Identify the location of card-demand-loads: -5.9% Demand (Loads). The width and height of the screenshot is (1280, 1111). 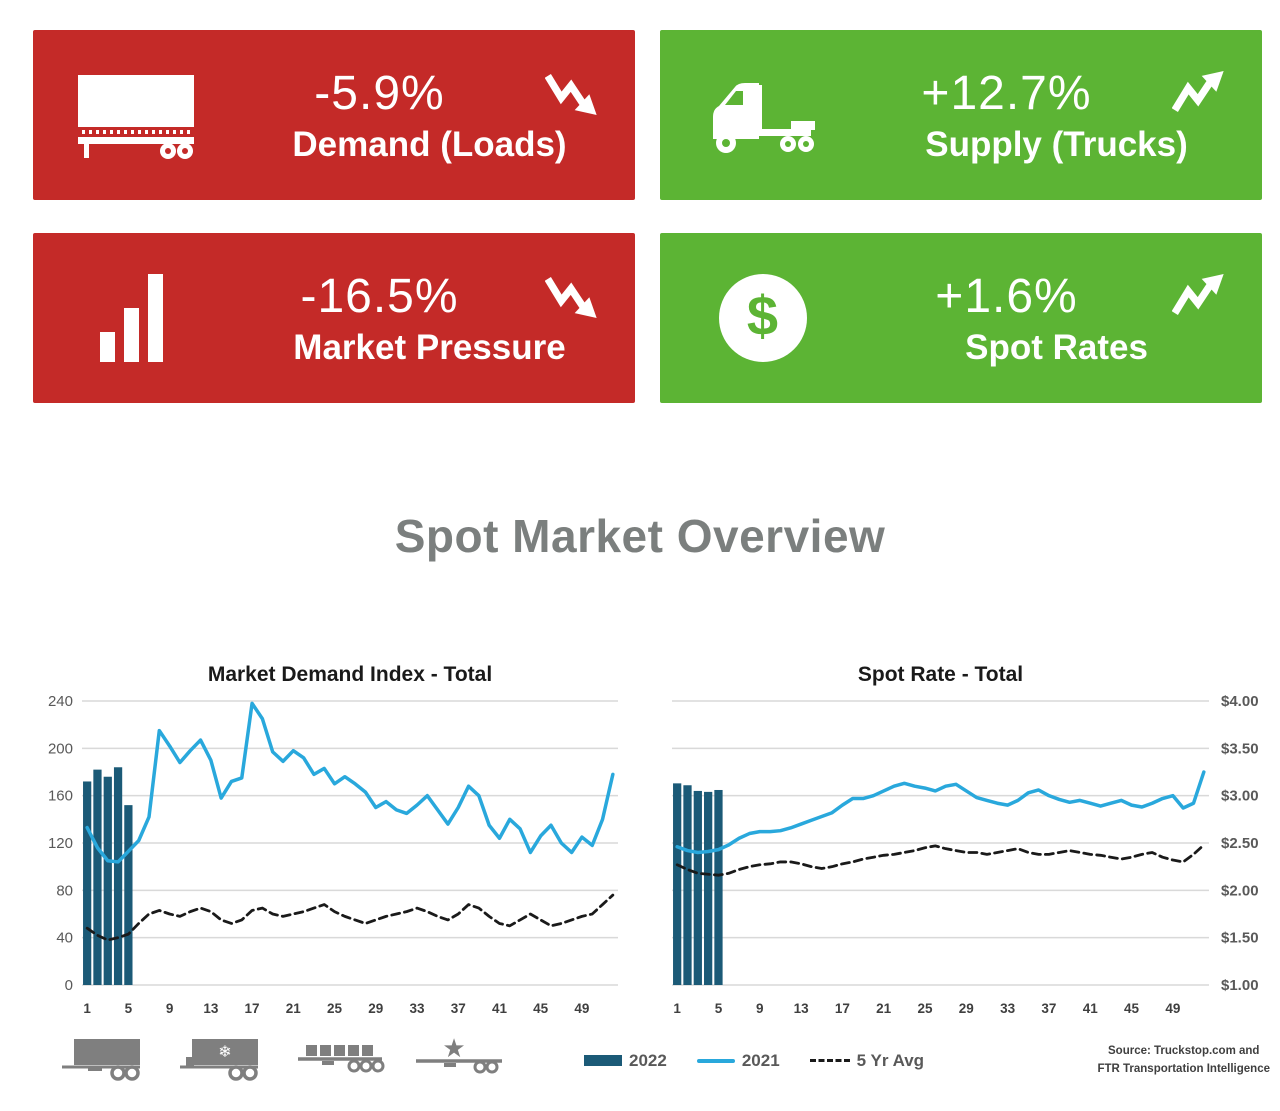
(334, 115).